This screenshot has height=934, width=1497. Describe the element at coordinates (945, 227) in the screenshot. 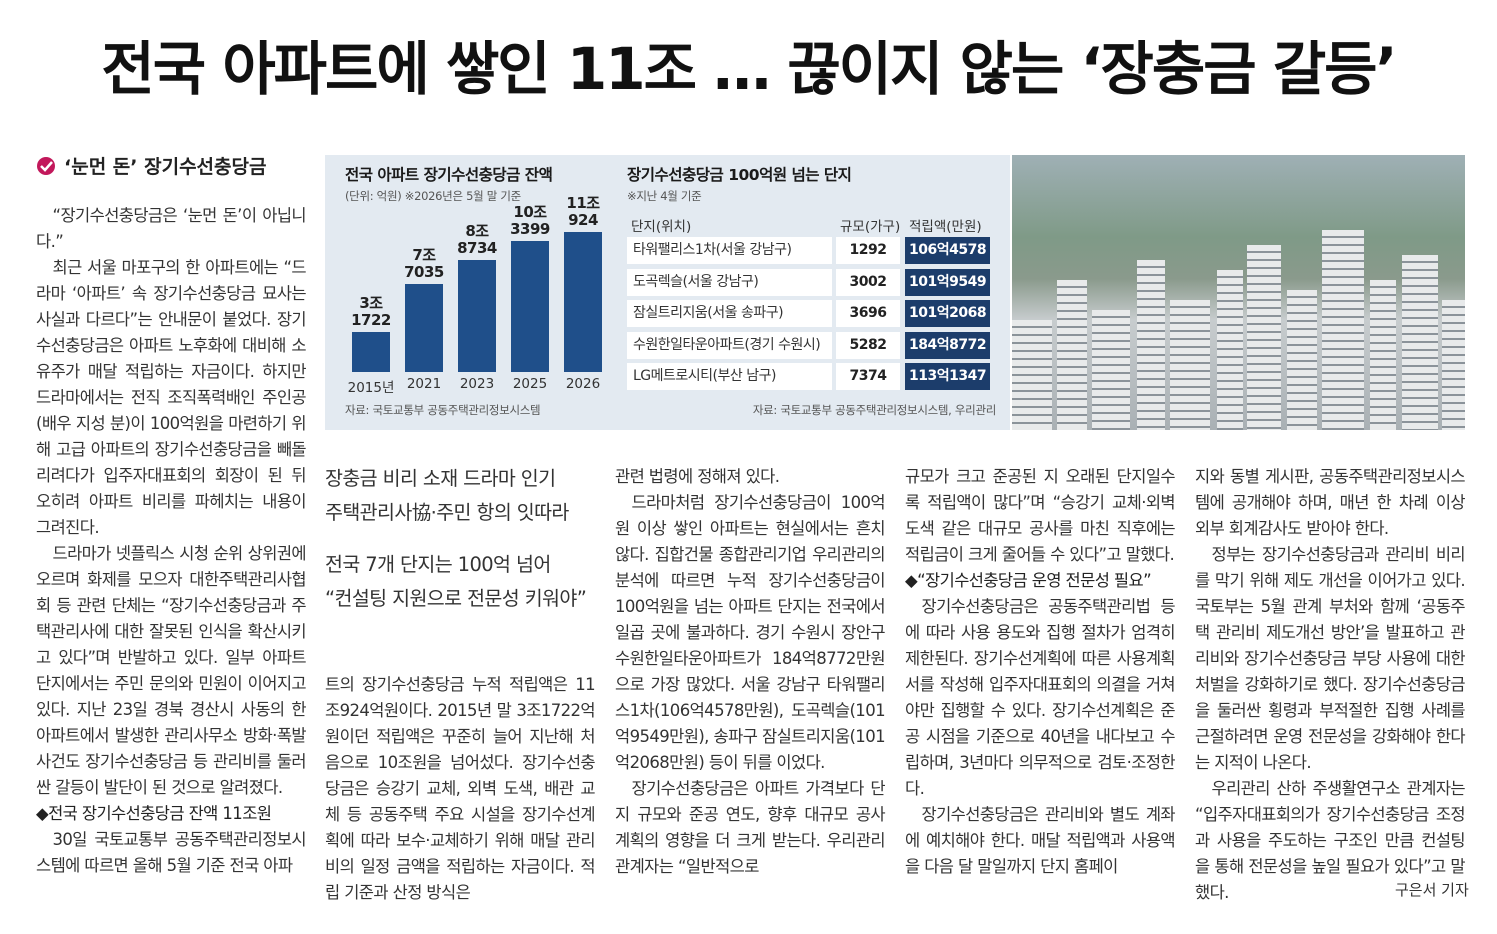

I see `table-header: 적립액(만원)` at that location.